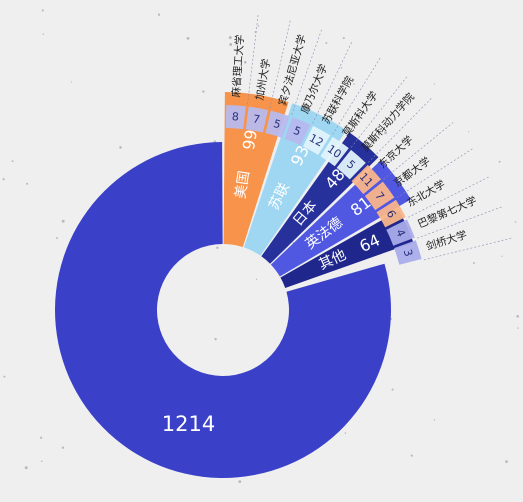 Image resolution: width=523 pixels, height=502 pixels. I want to click on breakdown-value-label: 4, so click(400, 233).